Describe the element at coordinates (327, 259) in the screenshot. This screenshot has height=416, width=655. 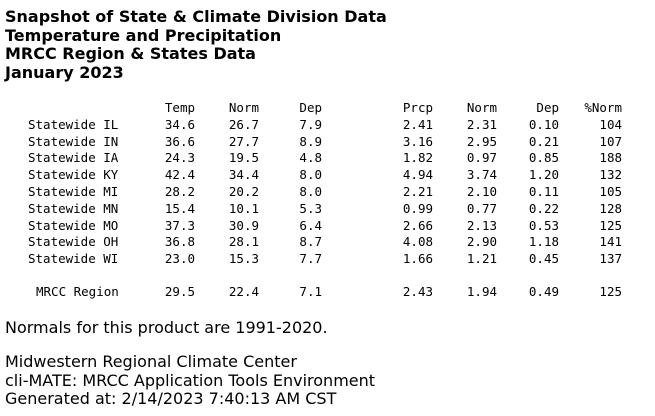
I see `table-row: Statewide WI 23.0 15.3 7.7 1.66 1.21 0.45 137` at that location.